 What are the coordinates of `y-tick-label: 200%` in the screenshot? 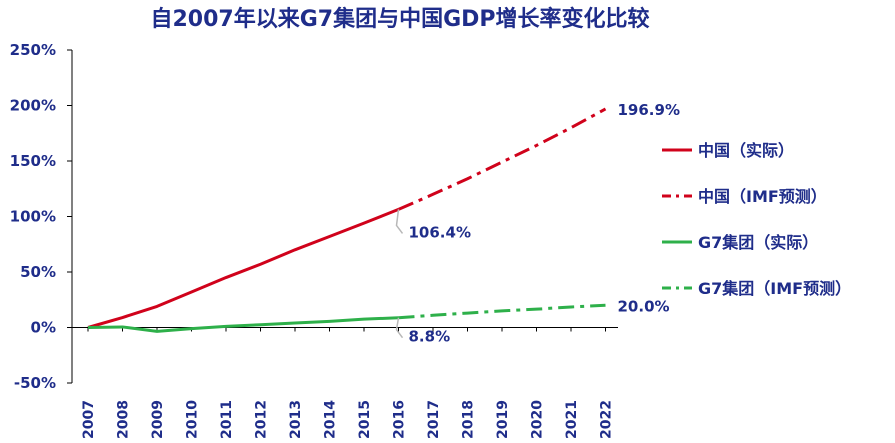 It's located at (33, 106).